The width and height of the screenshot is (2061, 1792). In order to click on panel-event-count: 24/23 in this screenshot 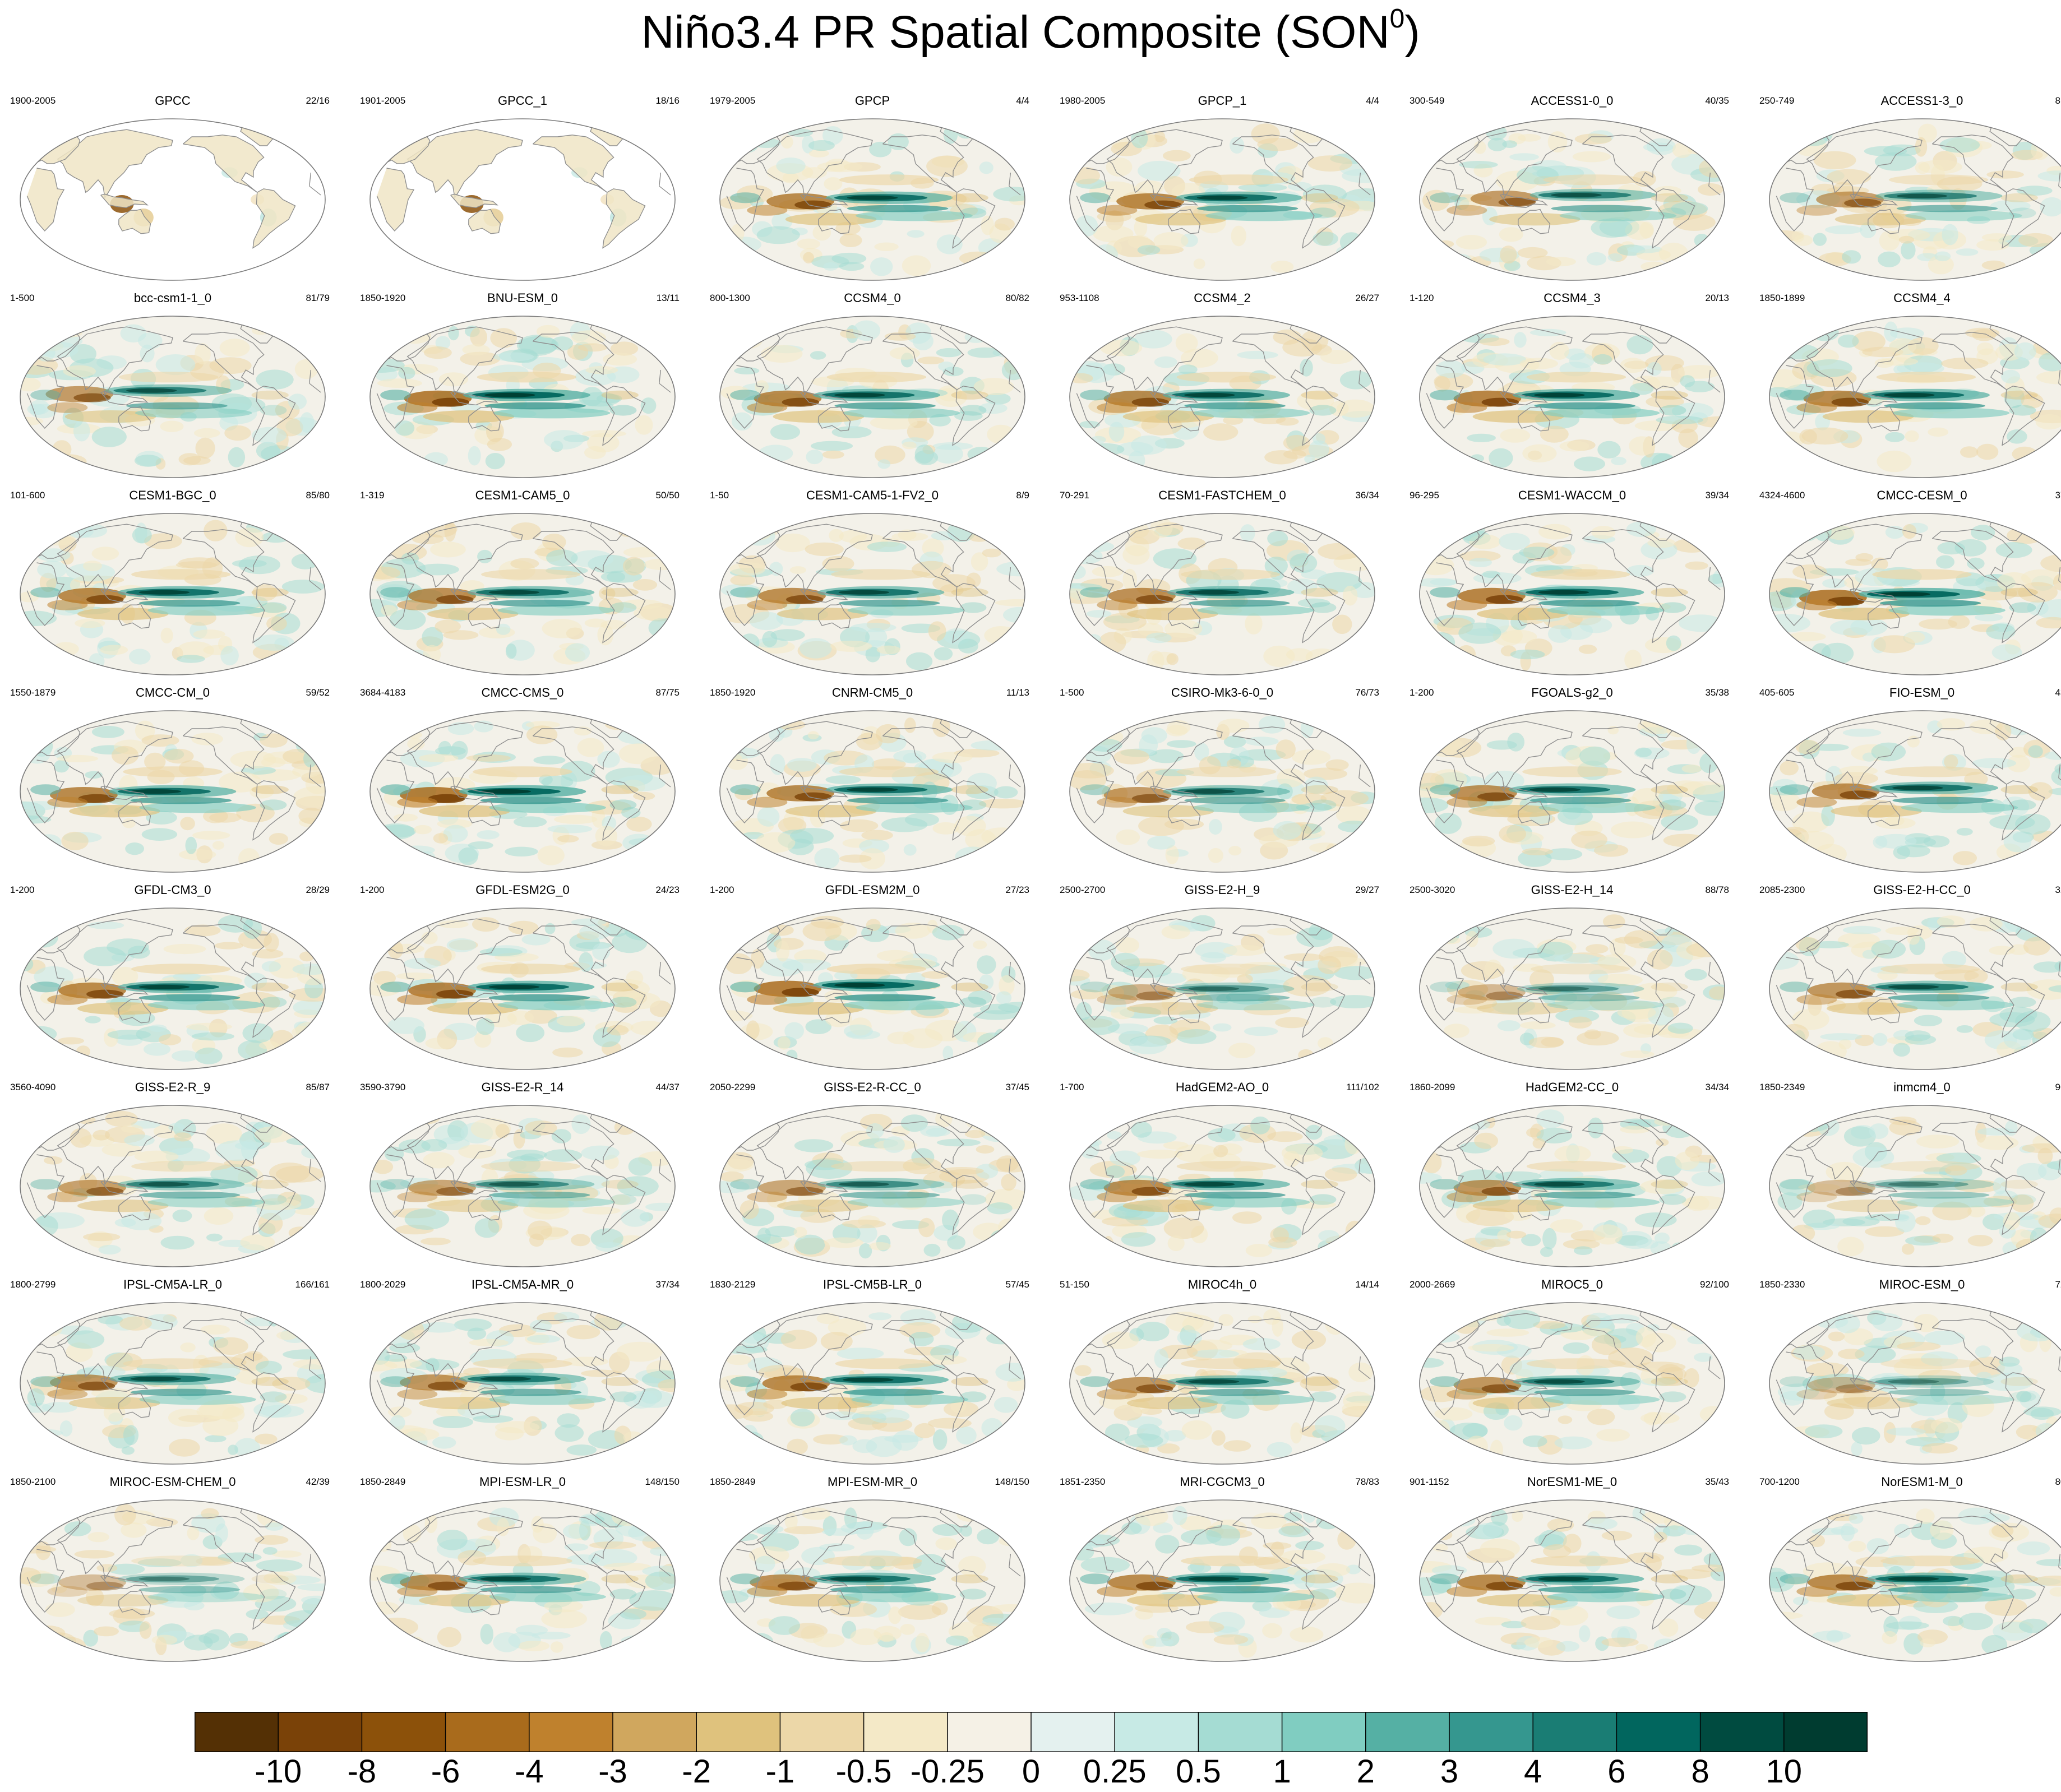, I will do `click(668, 890)`.